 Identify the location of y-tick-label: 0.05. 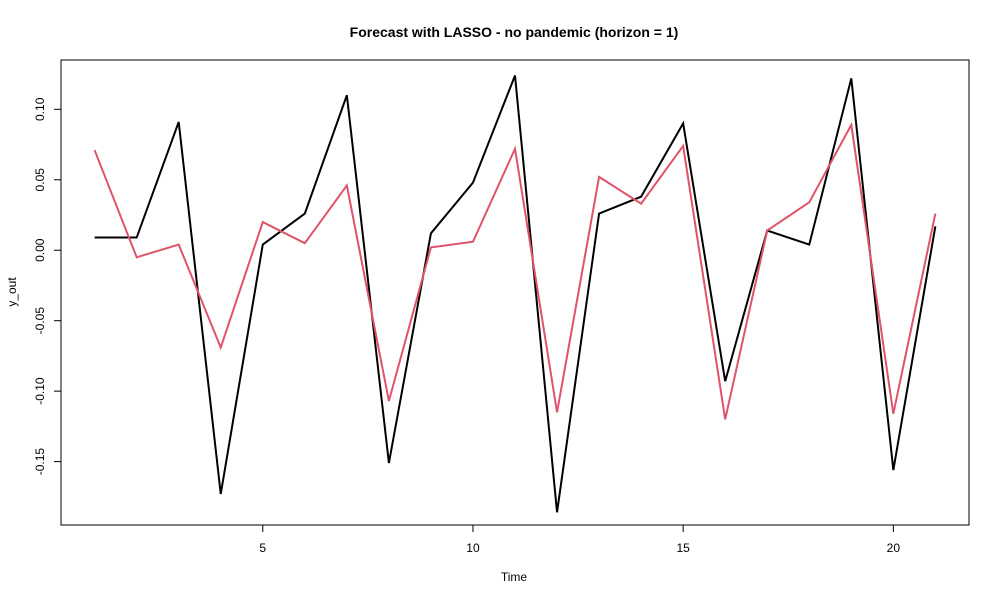
(40, 180).